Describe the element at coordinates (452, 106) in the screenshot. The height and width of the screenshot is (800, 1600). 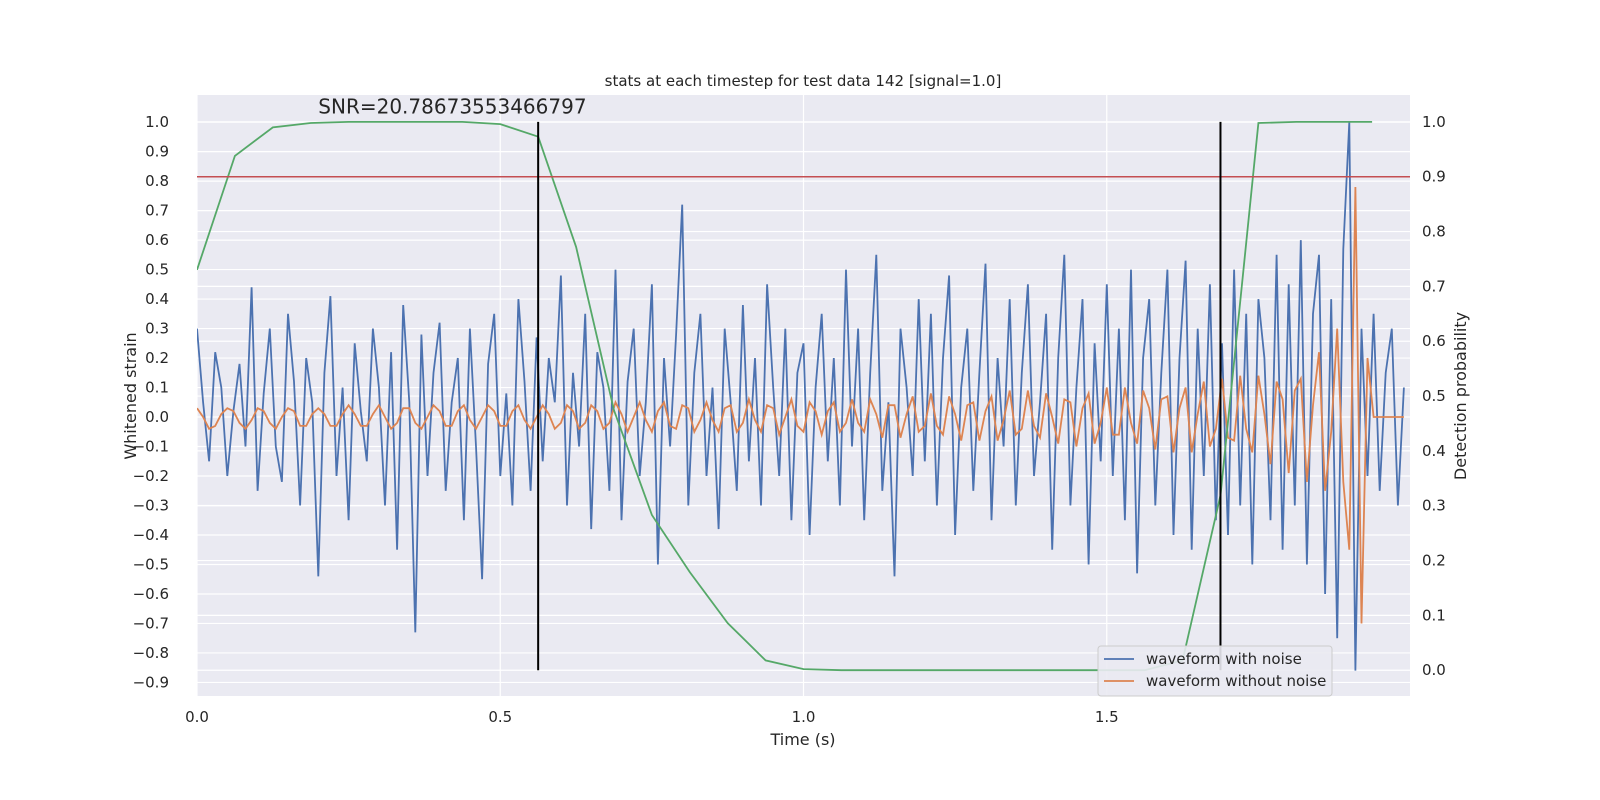
I see `annotation: SNR=20.78673553466797` at that location.